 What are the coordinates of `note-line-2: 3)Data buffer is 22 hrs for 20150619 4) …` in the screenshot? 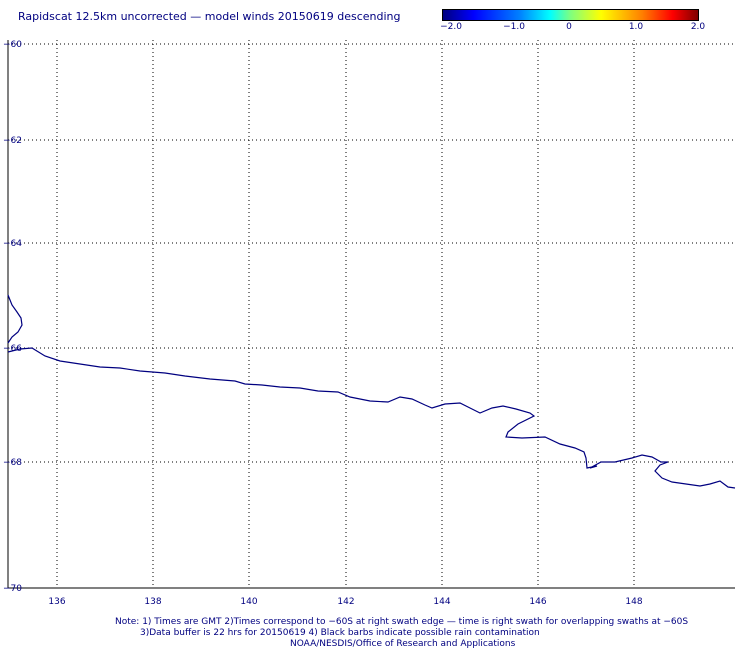 It's located at (340, 633).